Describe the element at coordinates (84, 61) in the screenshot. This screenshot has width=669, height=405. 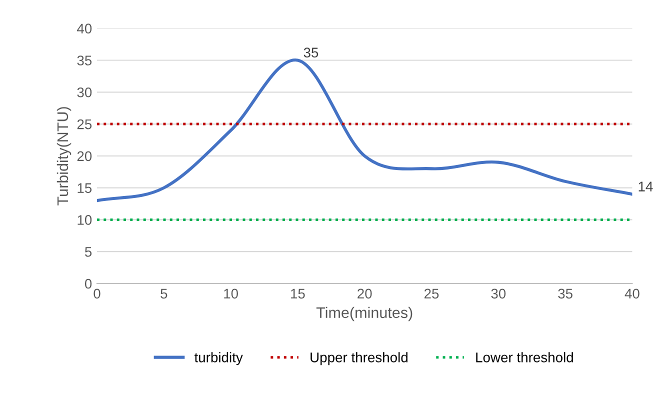
I see `y-tick-label: 35` at that location.